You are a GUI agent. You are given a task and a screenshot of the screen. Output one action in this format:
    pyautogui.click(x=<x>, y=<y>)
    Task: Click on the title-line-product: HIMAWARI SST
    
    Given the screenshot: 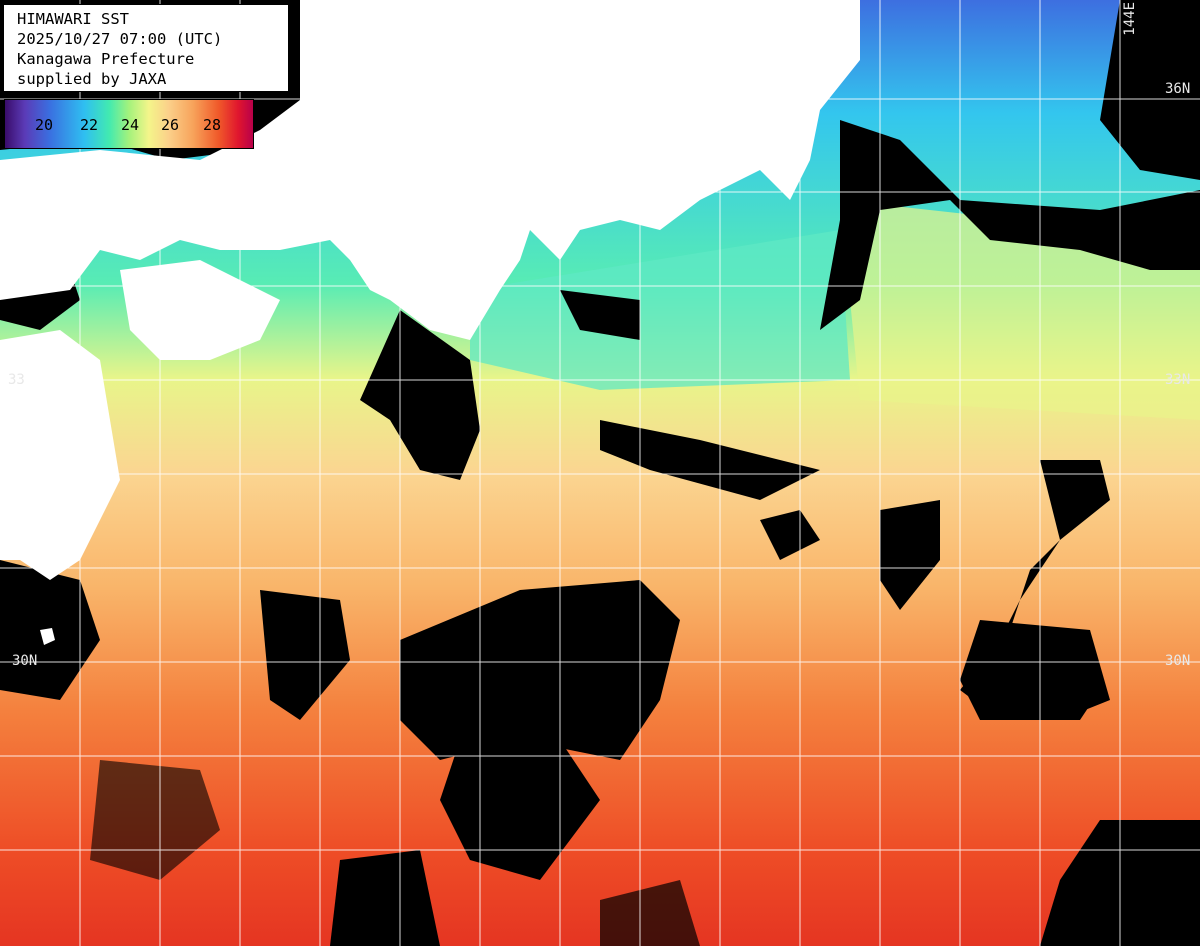 What is the action you would take?
    pyautogui.click(x=73, y=19)
    